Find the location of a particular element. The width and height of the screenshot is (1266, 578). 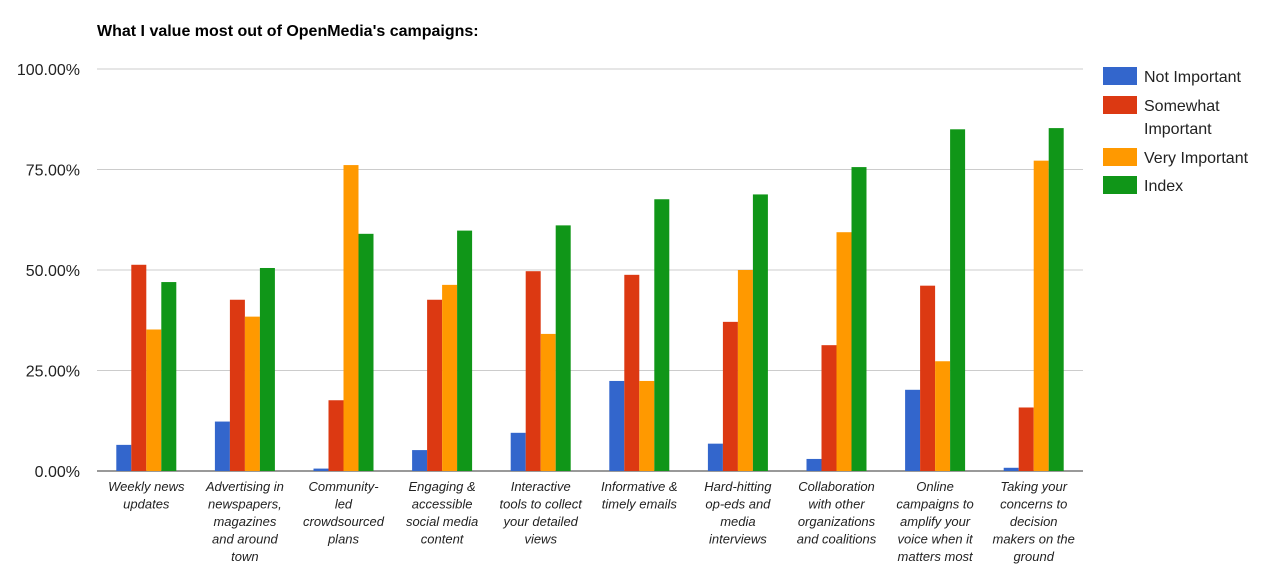

legend-item: Somewhat Important is located at coordinates (1161, 117).